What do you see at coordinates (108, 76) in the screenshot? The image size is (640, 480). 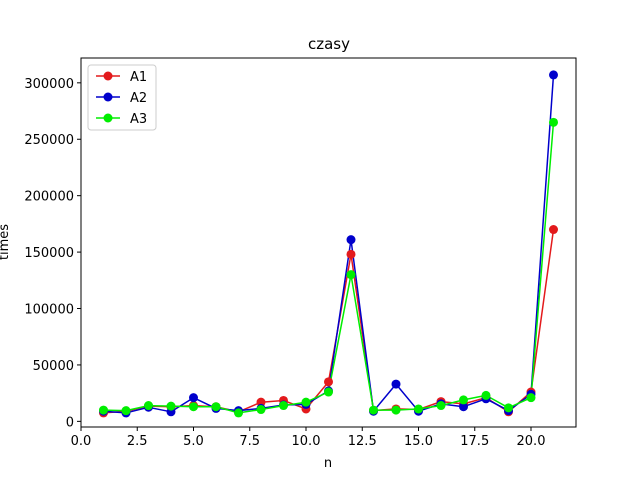 I see `legend-marker-a1` at bounding box center [108, 76].